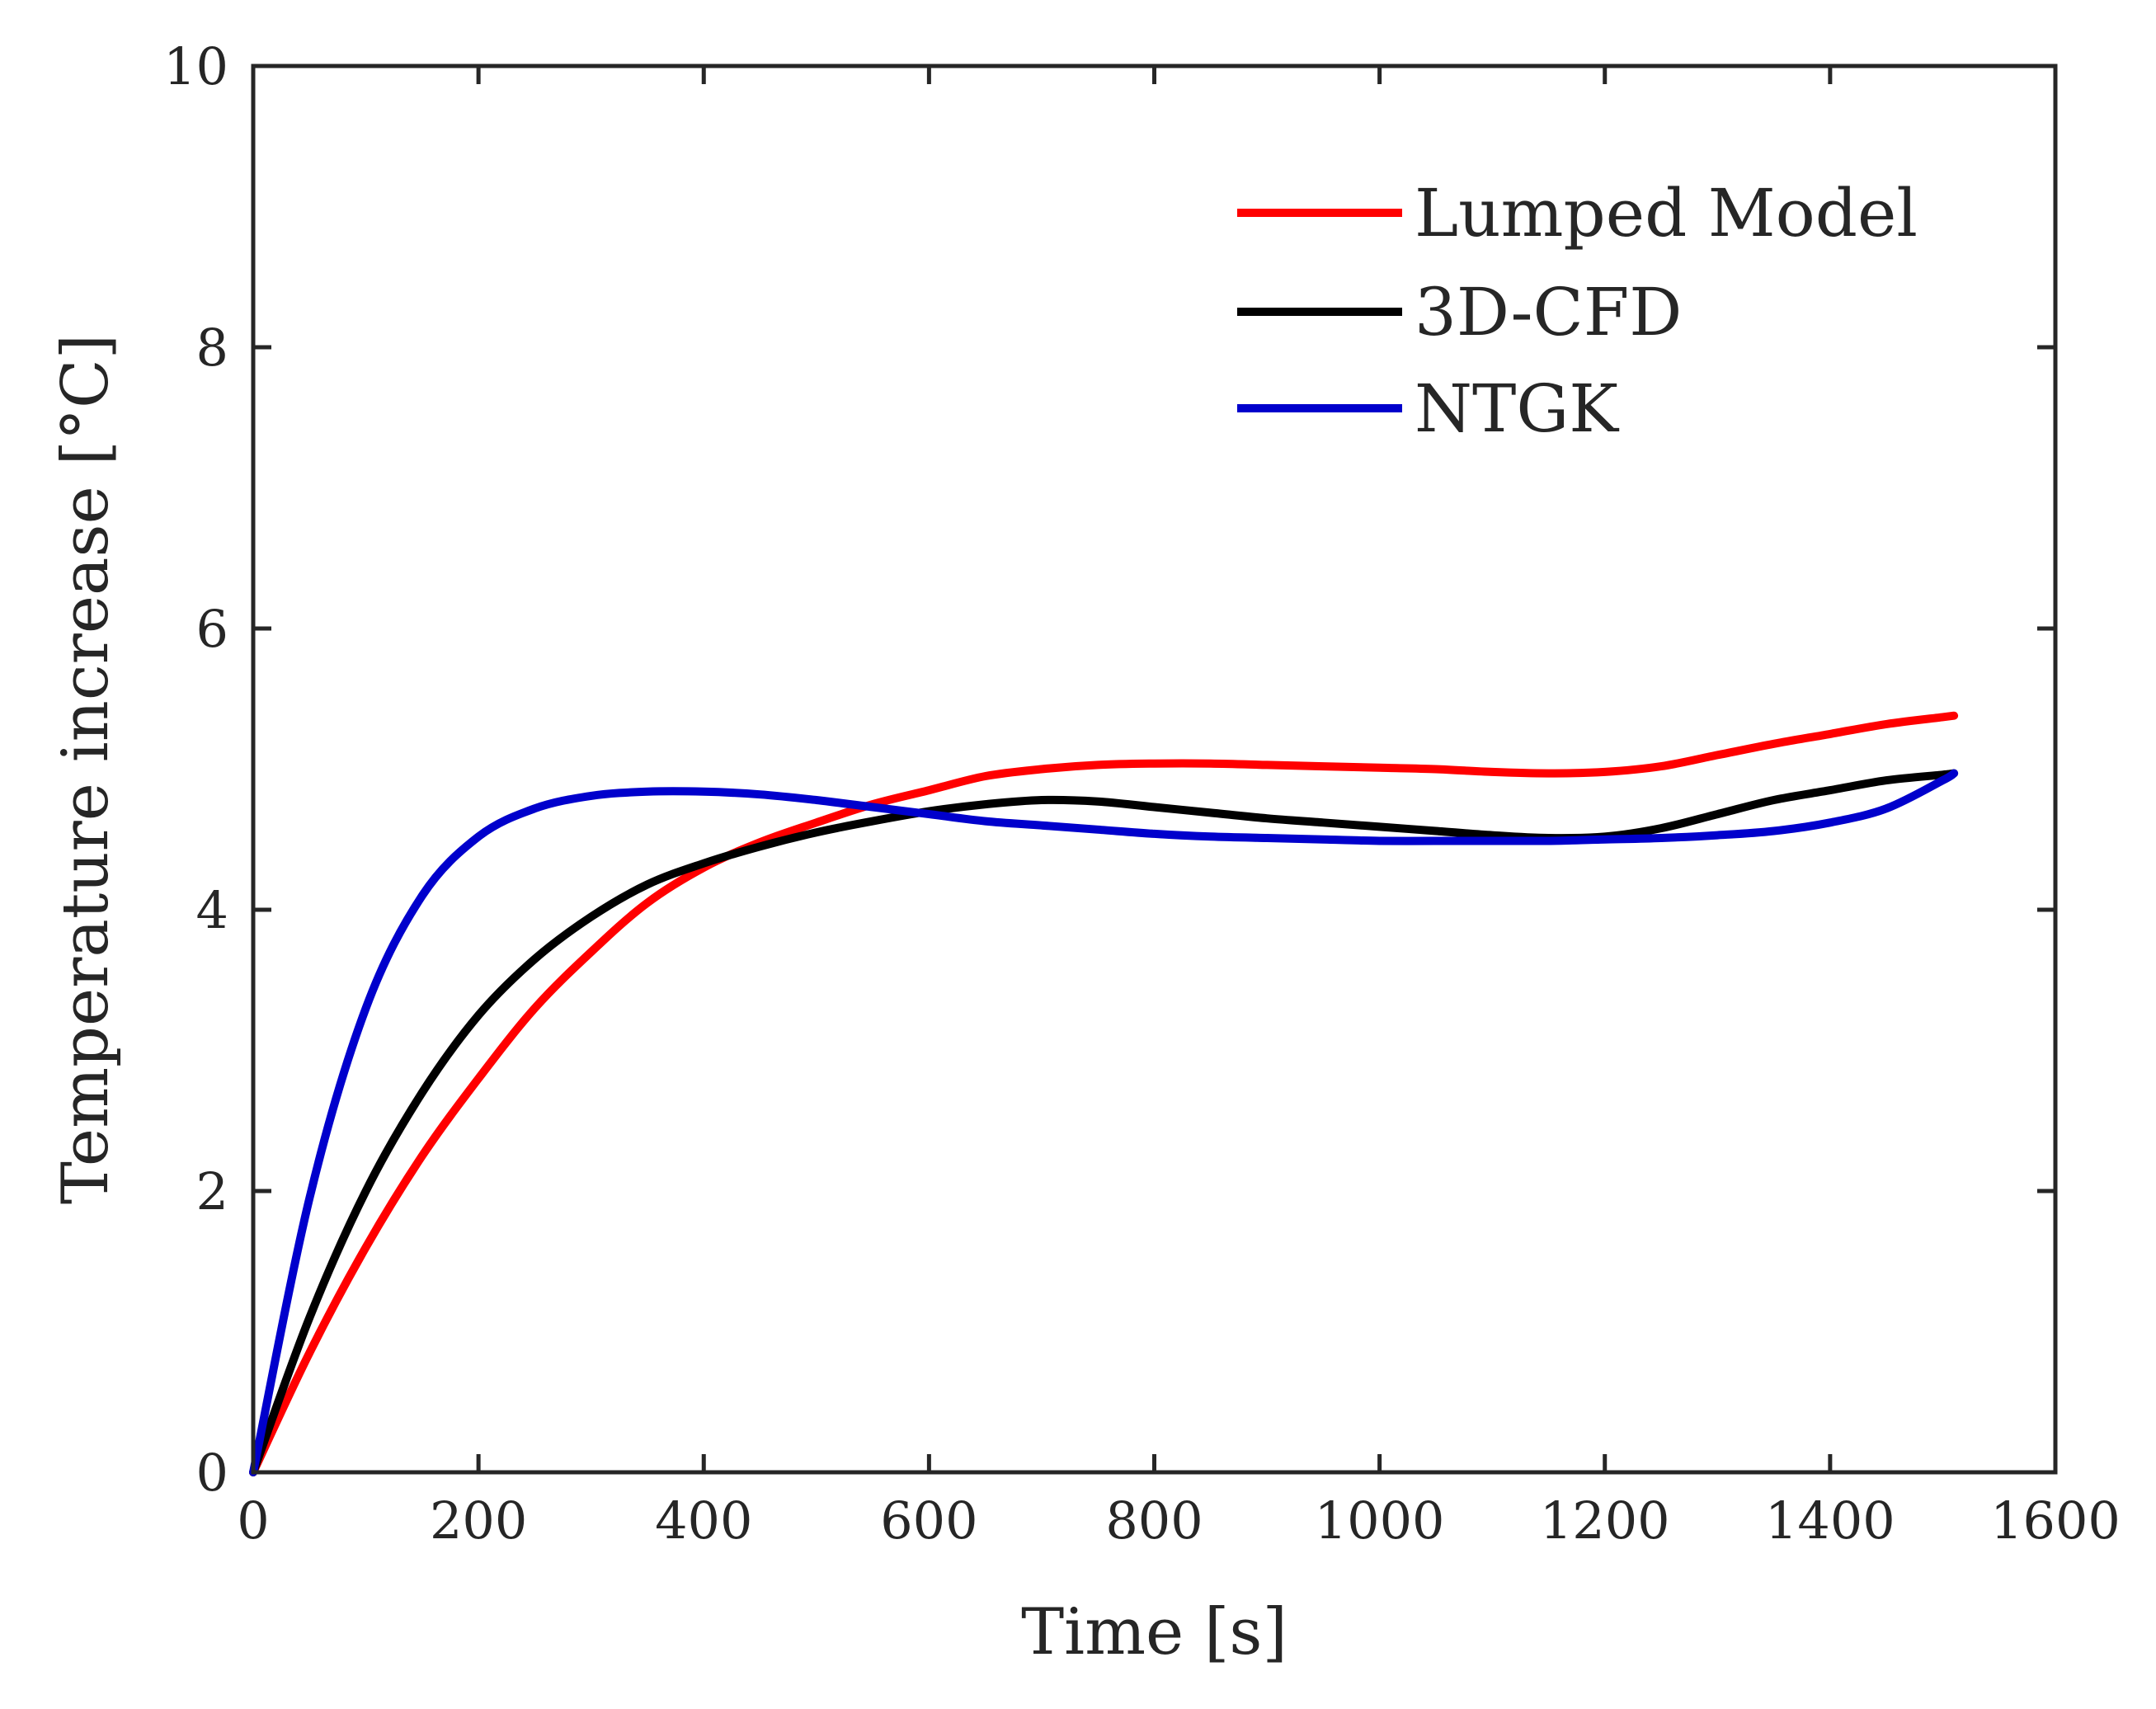 Image resolution: width=2156 pixels, height=1709 pixels. What do you see at coordinates (212, 348) in the screenshot?
I see `y-tick-label: 8` at bounding box center [212, 348].